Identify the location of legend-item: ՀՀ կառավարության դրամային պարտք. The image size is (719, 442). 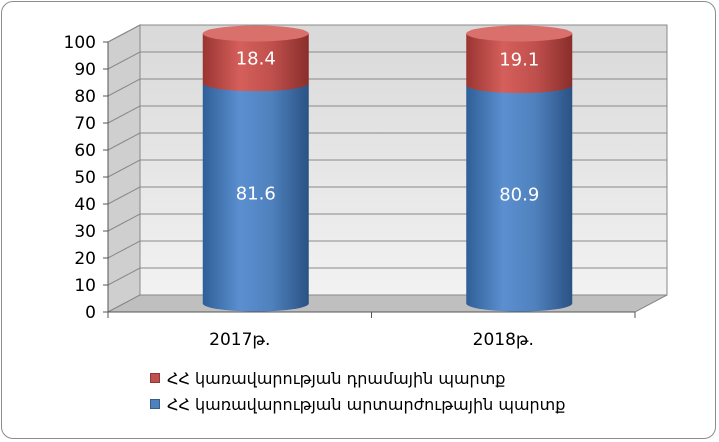
(357, 378).